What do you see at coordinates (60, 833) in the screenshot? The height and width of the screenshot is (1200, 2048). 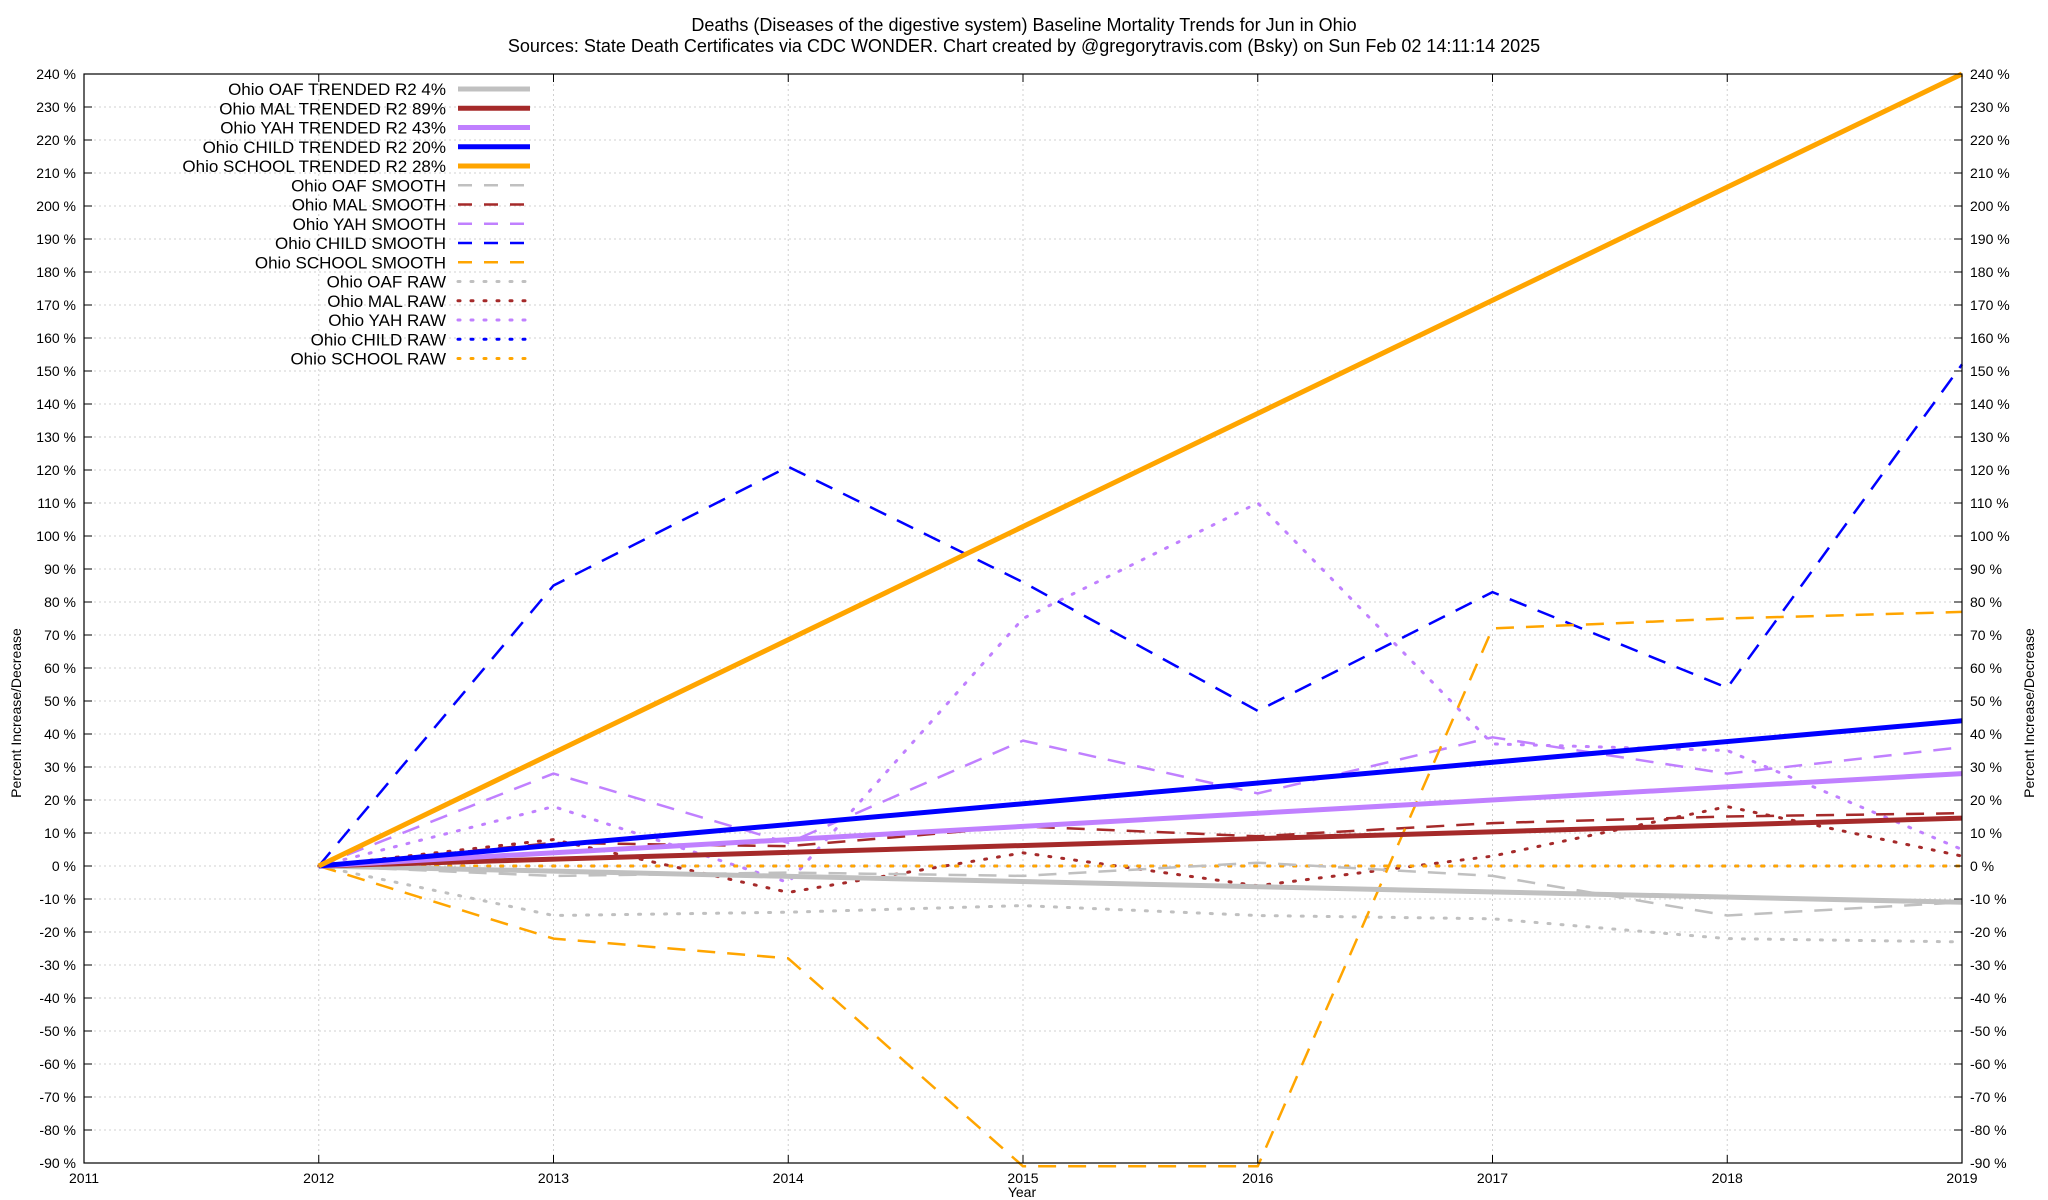 I see `y-tick-label: 10 %` at bounding box center [60, 833].